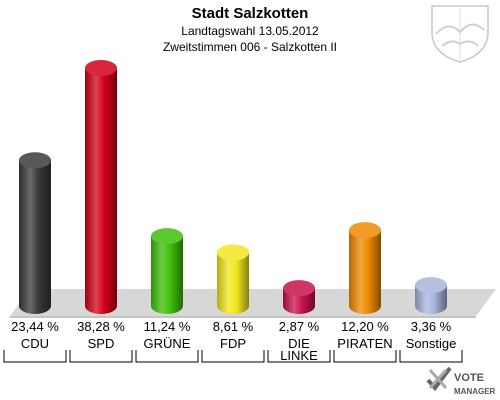  What do you see at coordinates (365, 326) in the screenshot?
I see `value-label: 12,20 %` at bounding box center [365, 326].